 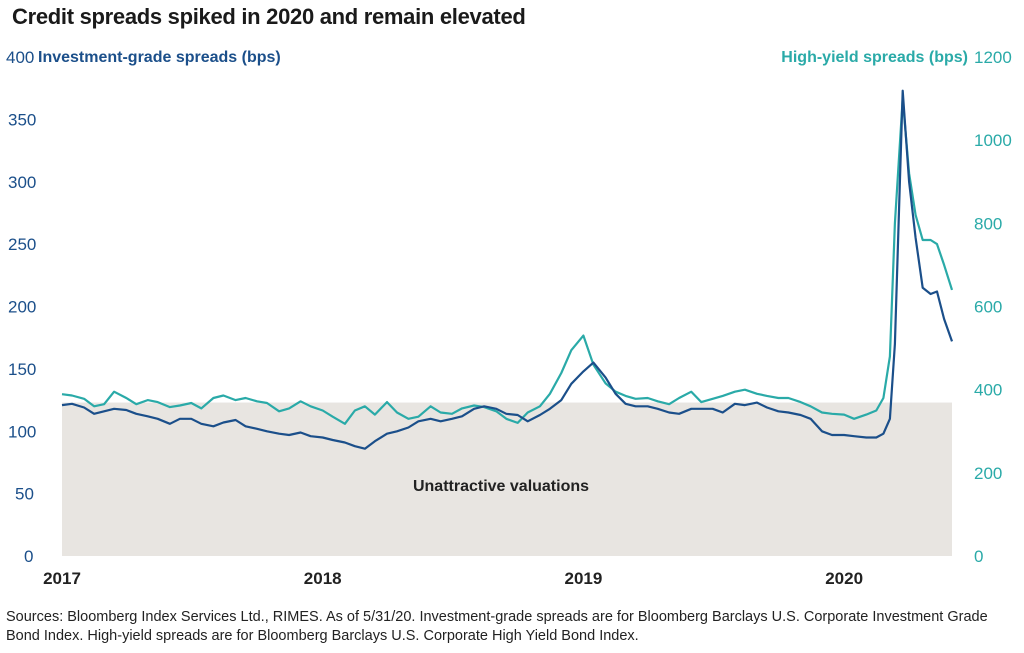 I want to click on right-tick-label: 1000, so click(x=993, y=140).